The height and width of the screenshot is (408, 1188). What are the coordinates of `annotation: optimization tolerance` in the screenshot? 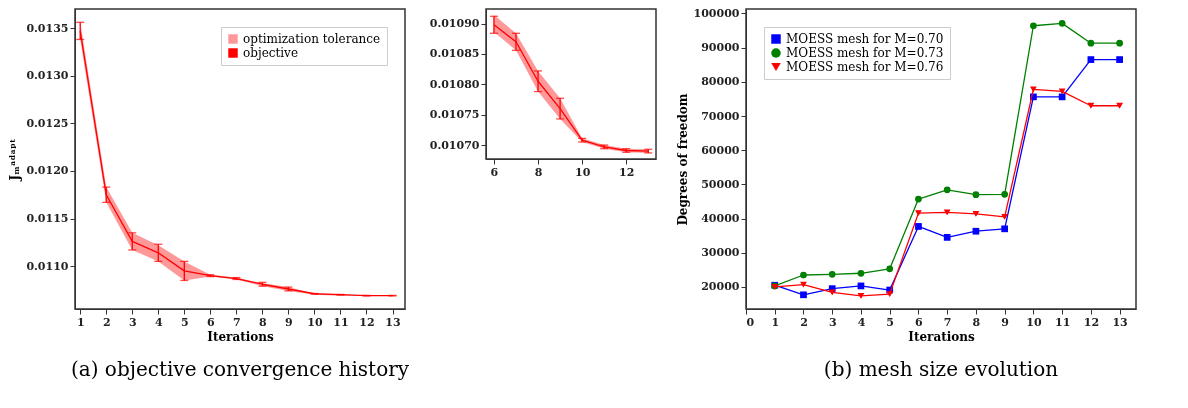 It's located at (312, 39).